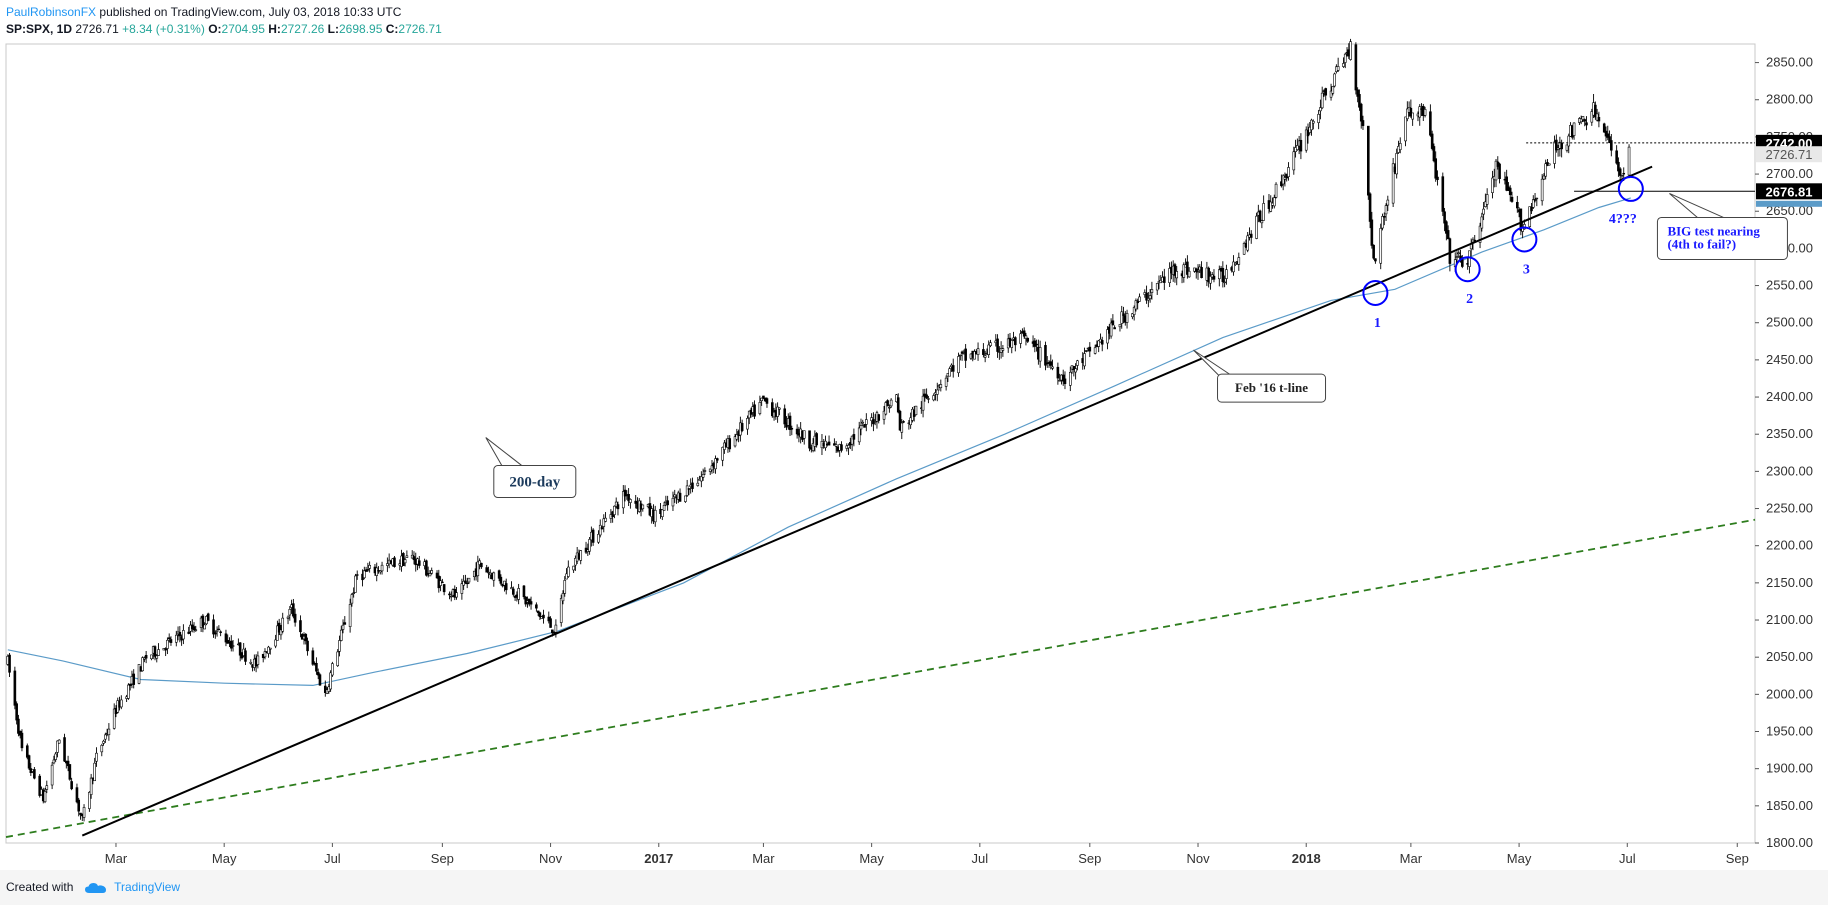 The height and width of the screenshot is (905, 1828). What do you see at coordinates (39, 29) in the screenshot?
I see `ticker-symbol: SP:SPX, 1D` at bounding box center [39, 29].